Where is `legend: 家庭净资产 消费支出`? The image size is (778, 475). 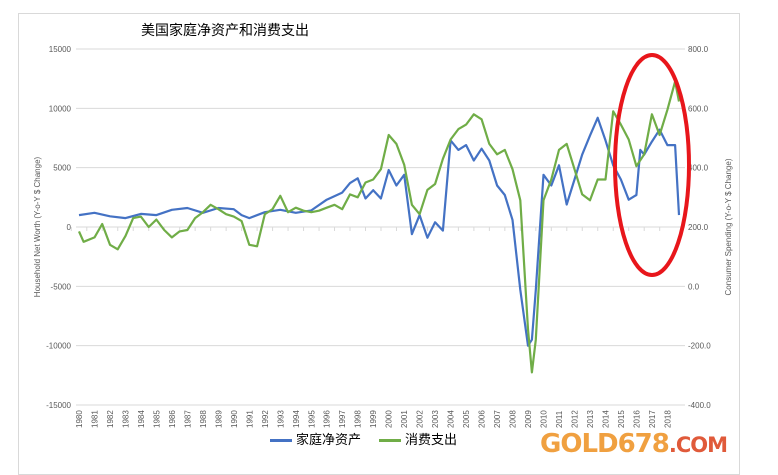 legend: 家庭净资产 消费支出 is located at coordinates (363, 440).